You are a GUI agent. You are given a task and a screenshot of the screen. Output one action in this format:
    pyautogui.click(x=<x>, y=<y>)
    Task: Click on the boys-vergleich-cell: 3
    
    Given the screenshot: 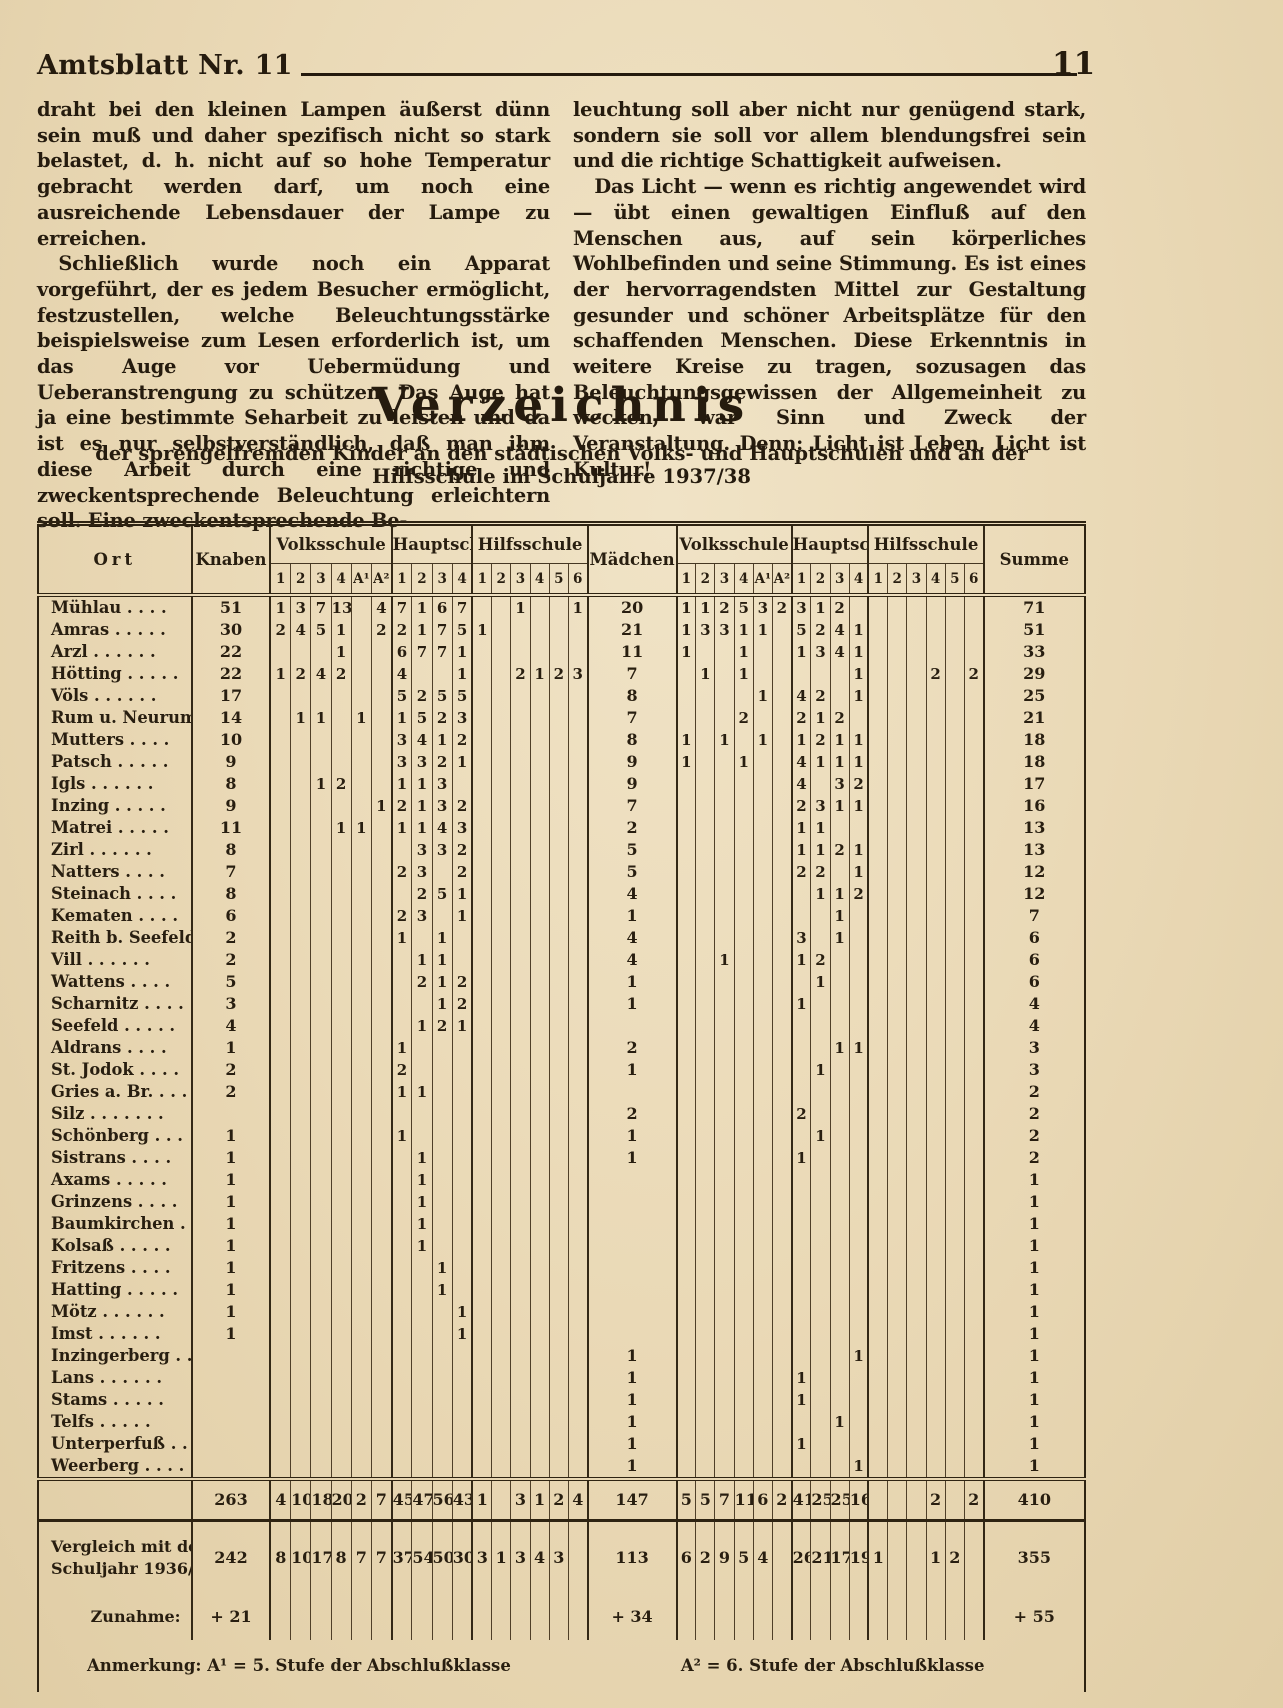 What is the action you would take?
    pyautogui.click(x=482, y=1557)
    